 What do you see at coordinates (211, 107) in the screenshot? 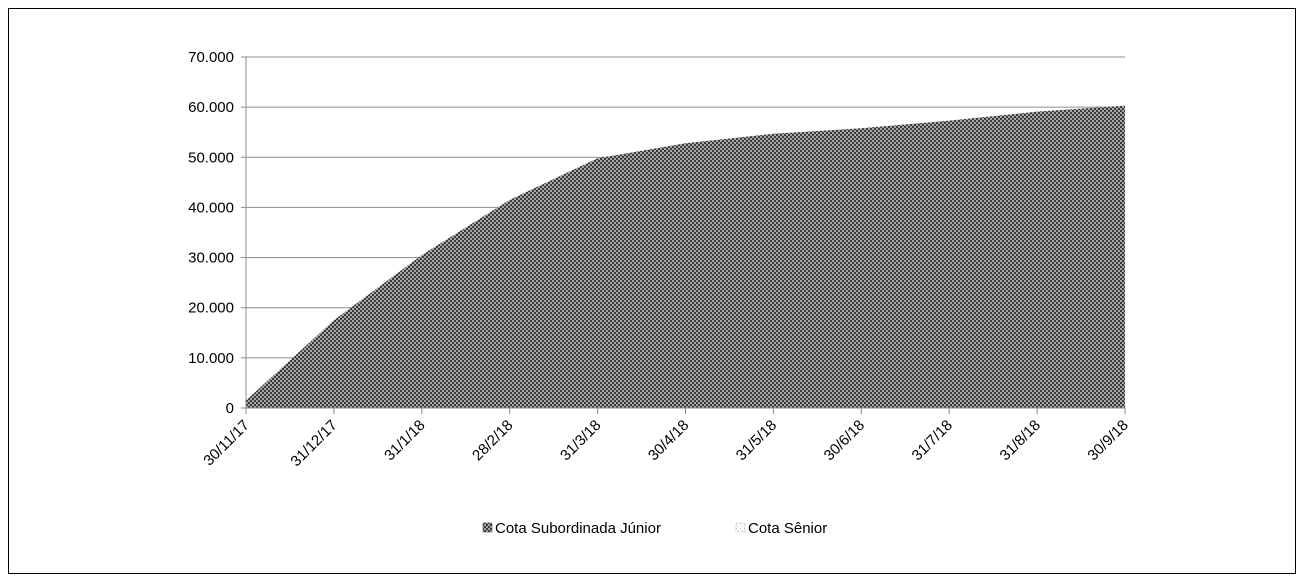
I see `y-tick-label: 60.000` at bounding box center [211, 107].